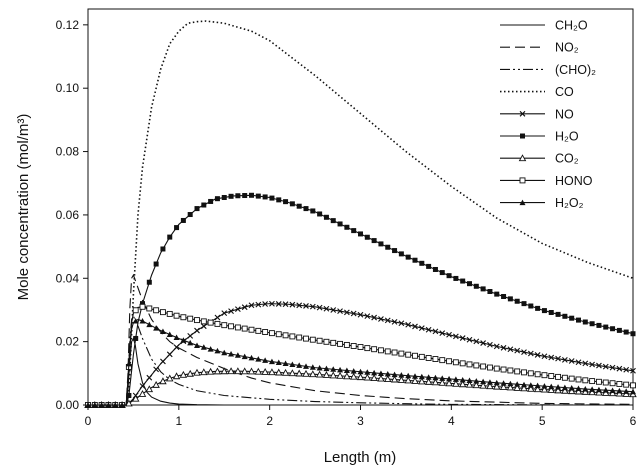  Describe the element at coordinates (68, 405) in the screenshot. I see `y-tick-label: 0.00` at that location.